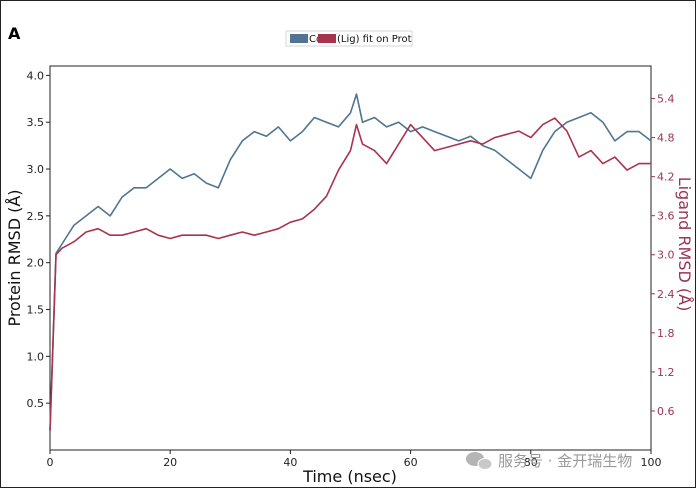 The height and width of the screenshot is (488, 696). Describe the element at coordinates (666, 372) in the screenshot. I see `right-tick-label: 1.2` at that location.